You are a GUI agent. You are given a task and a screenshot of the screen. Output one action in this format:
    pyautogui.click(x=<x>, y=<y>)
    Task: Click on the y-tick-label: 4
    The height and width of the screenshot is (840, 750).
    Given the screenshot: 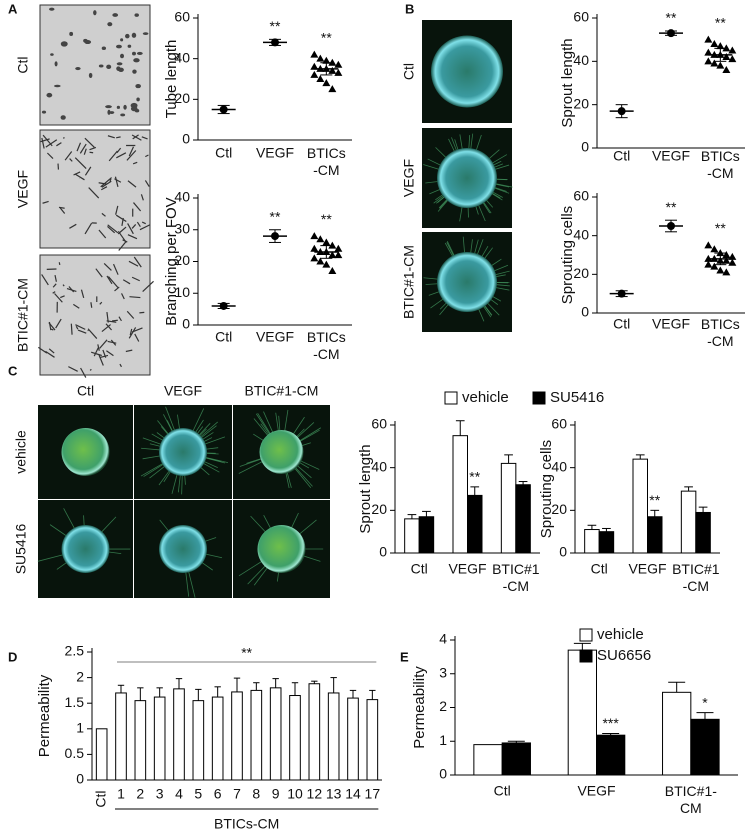 What is the action you would take?
    pyautogui.click(x=443, y=639)
    